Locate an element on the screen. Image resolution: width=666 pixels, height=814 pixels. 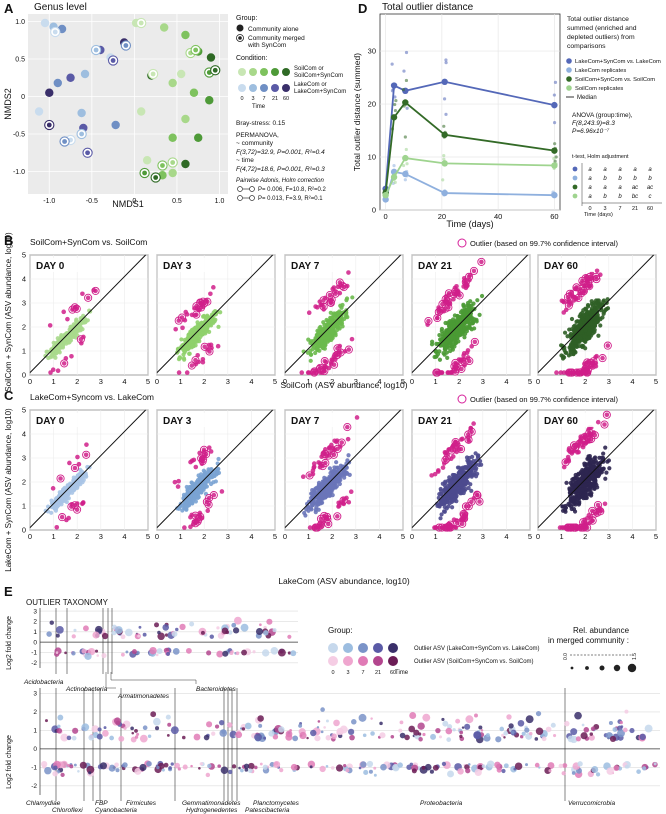
letter-col-label: 3 is located at coordinates (604, 209).